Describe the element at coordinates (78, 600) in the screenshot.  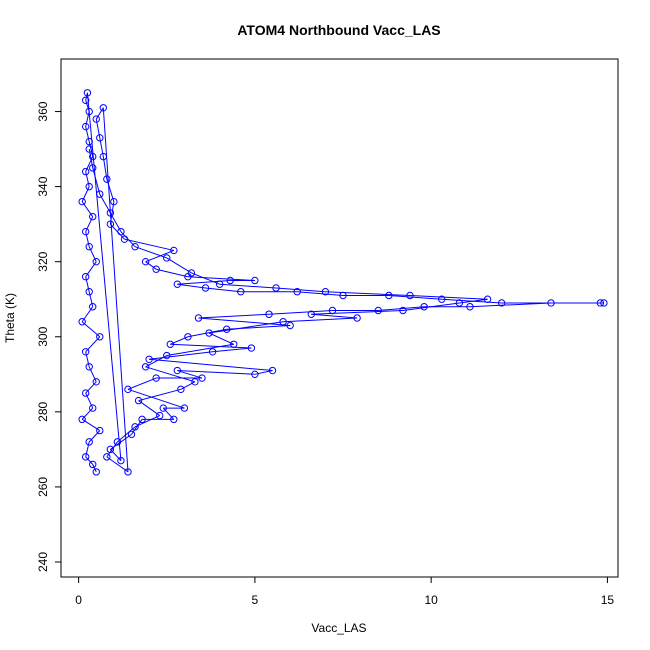
I see `x-tick-label: 0` at that location.